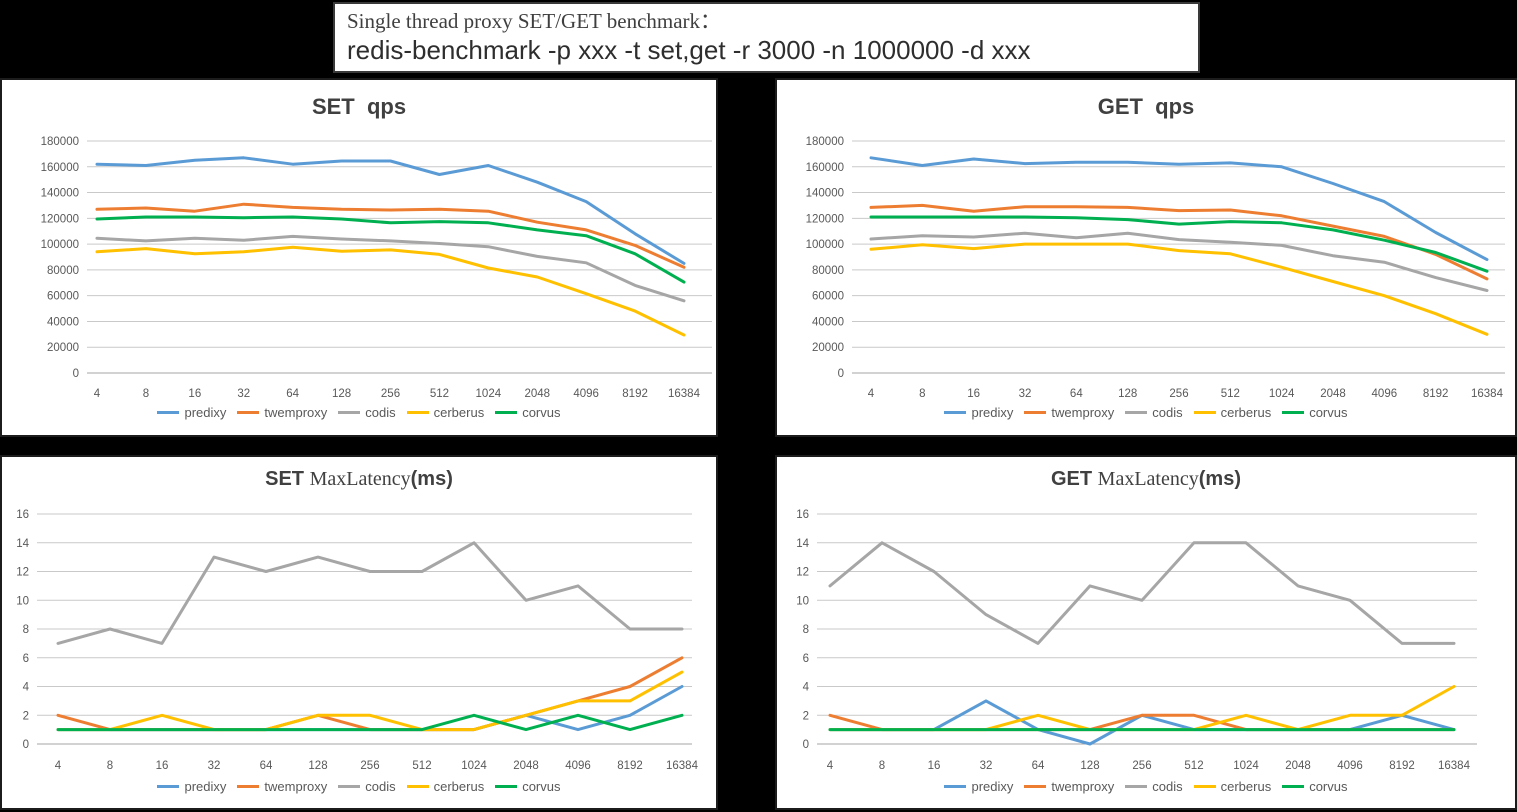 This screenshot has width=1517, height=812. Describe the element at coordinates (825, 142) in the screenshot. I see `y-axis-tick-label: 180000` at that location.